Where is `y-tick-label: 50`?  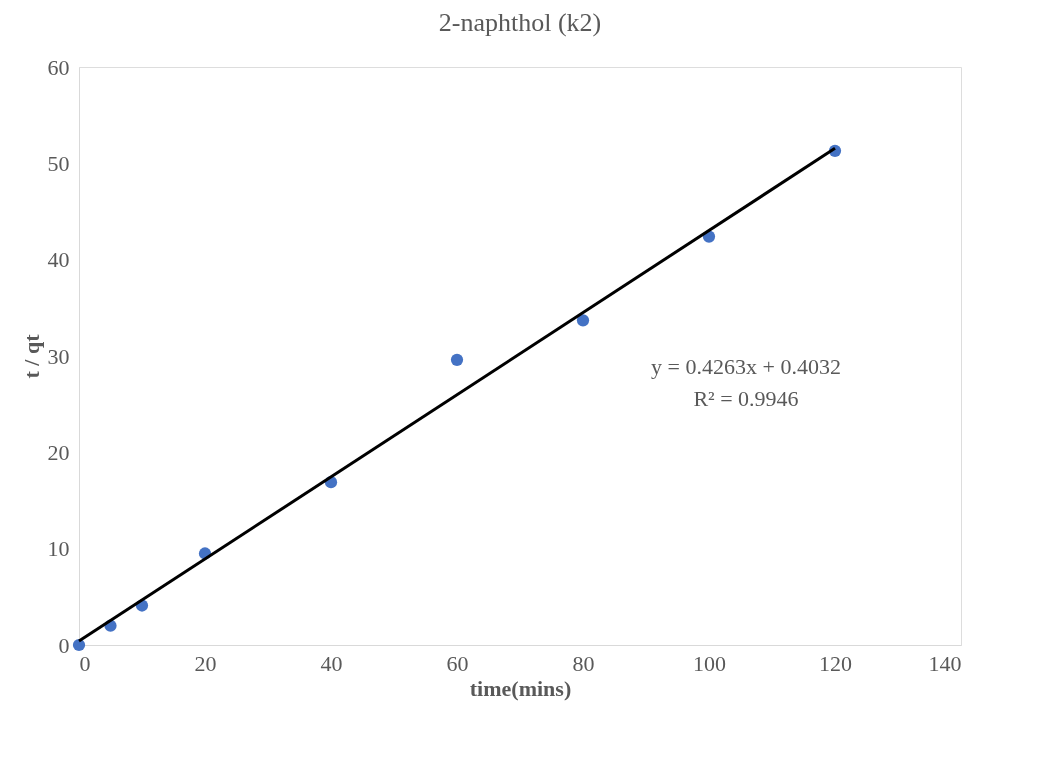
y-tick-label: 50 is located at coordinates (58, 163).